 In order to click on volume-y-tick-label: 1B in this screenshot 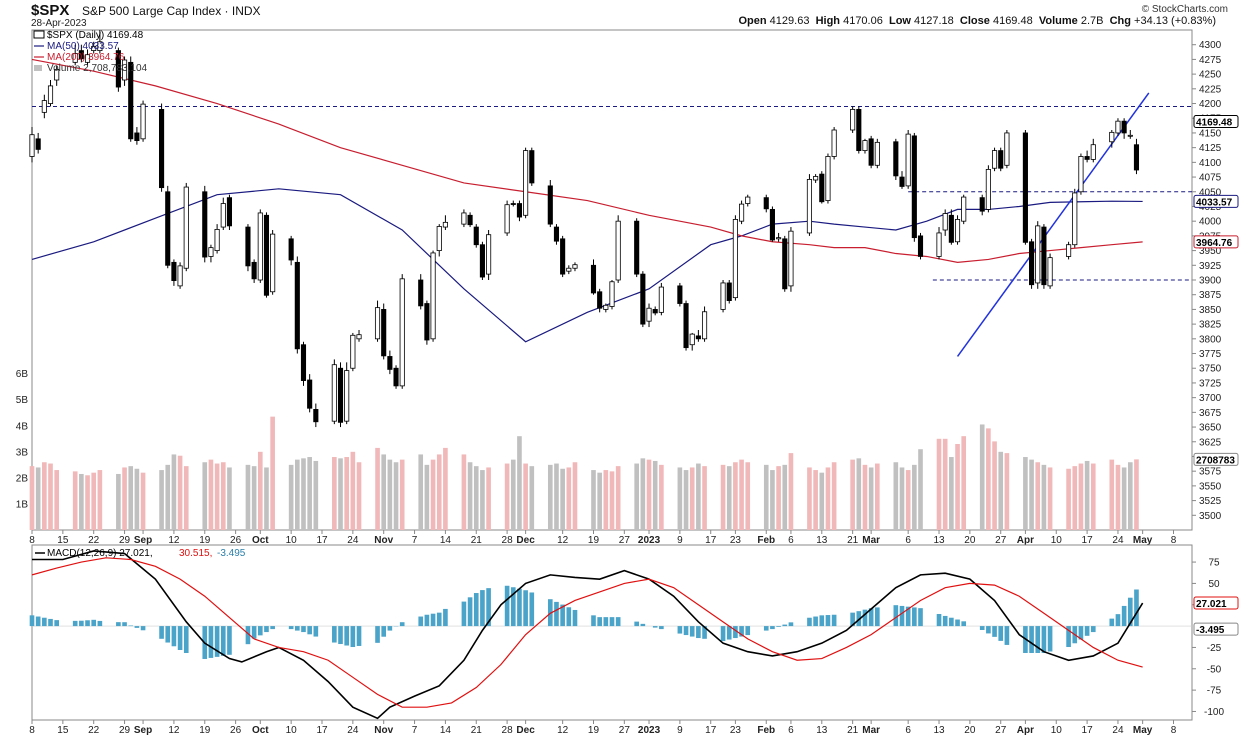, I will do `click(22, 504)`.